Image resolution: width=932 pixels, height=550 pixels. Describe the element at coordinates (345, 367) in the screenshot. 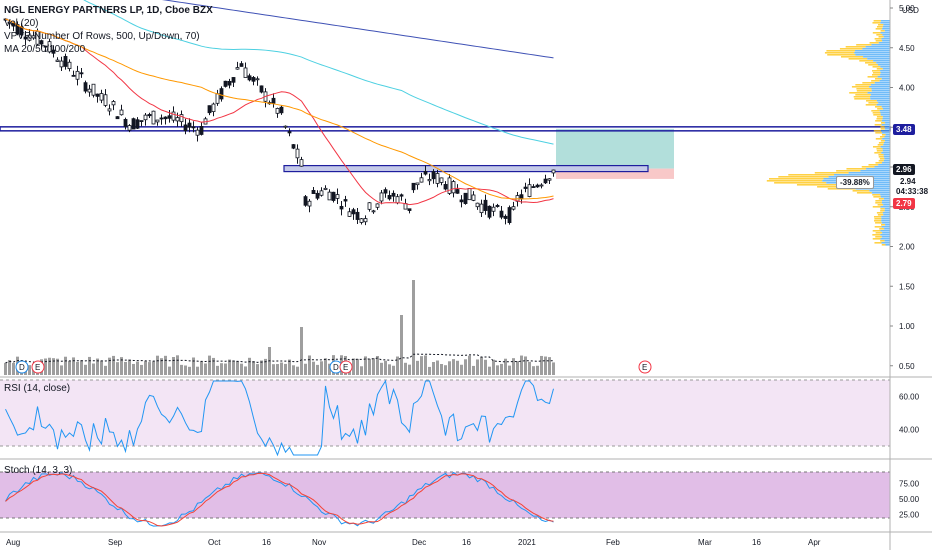

I see `event-marker-label: E` at that location.